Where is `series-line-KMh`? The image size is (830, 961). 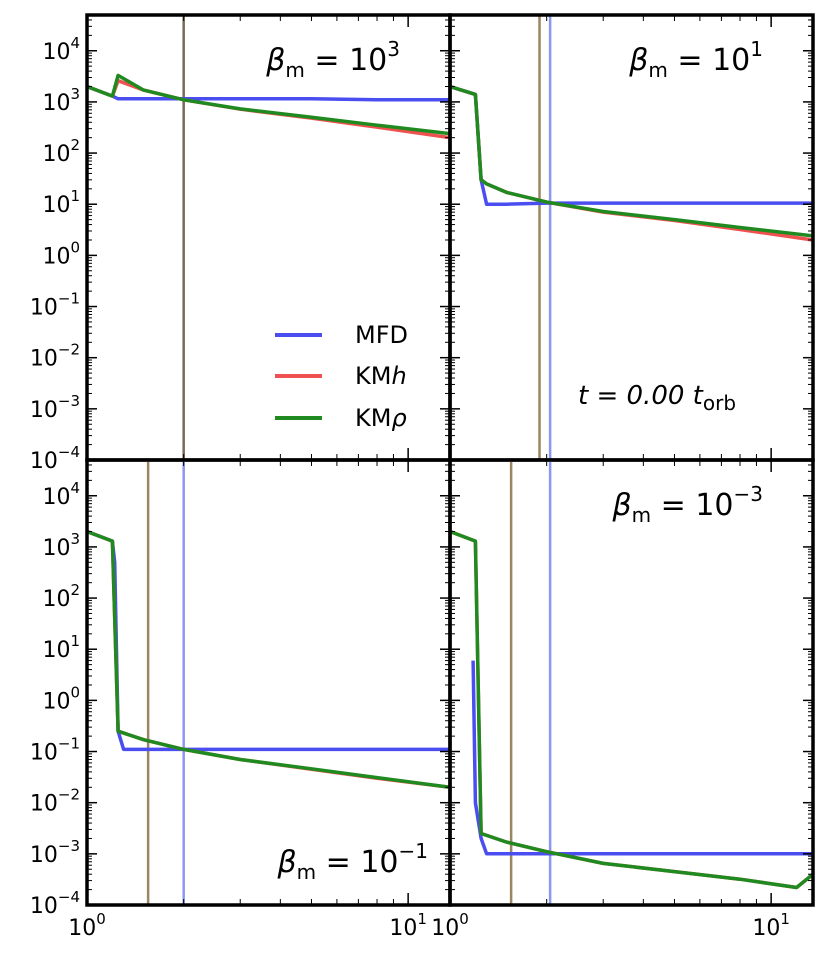 series-line-KMh is located at coordinates (631, 163).